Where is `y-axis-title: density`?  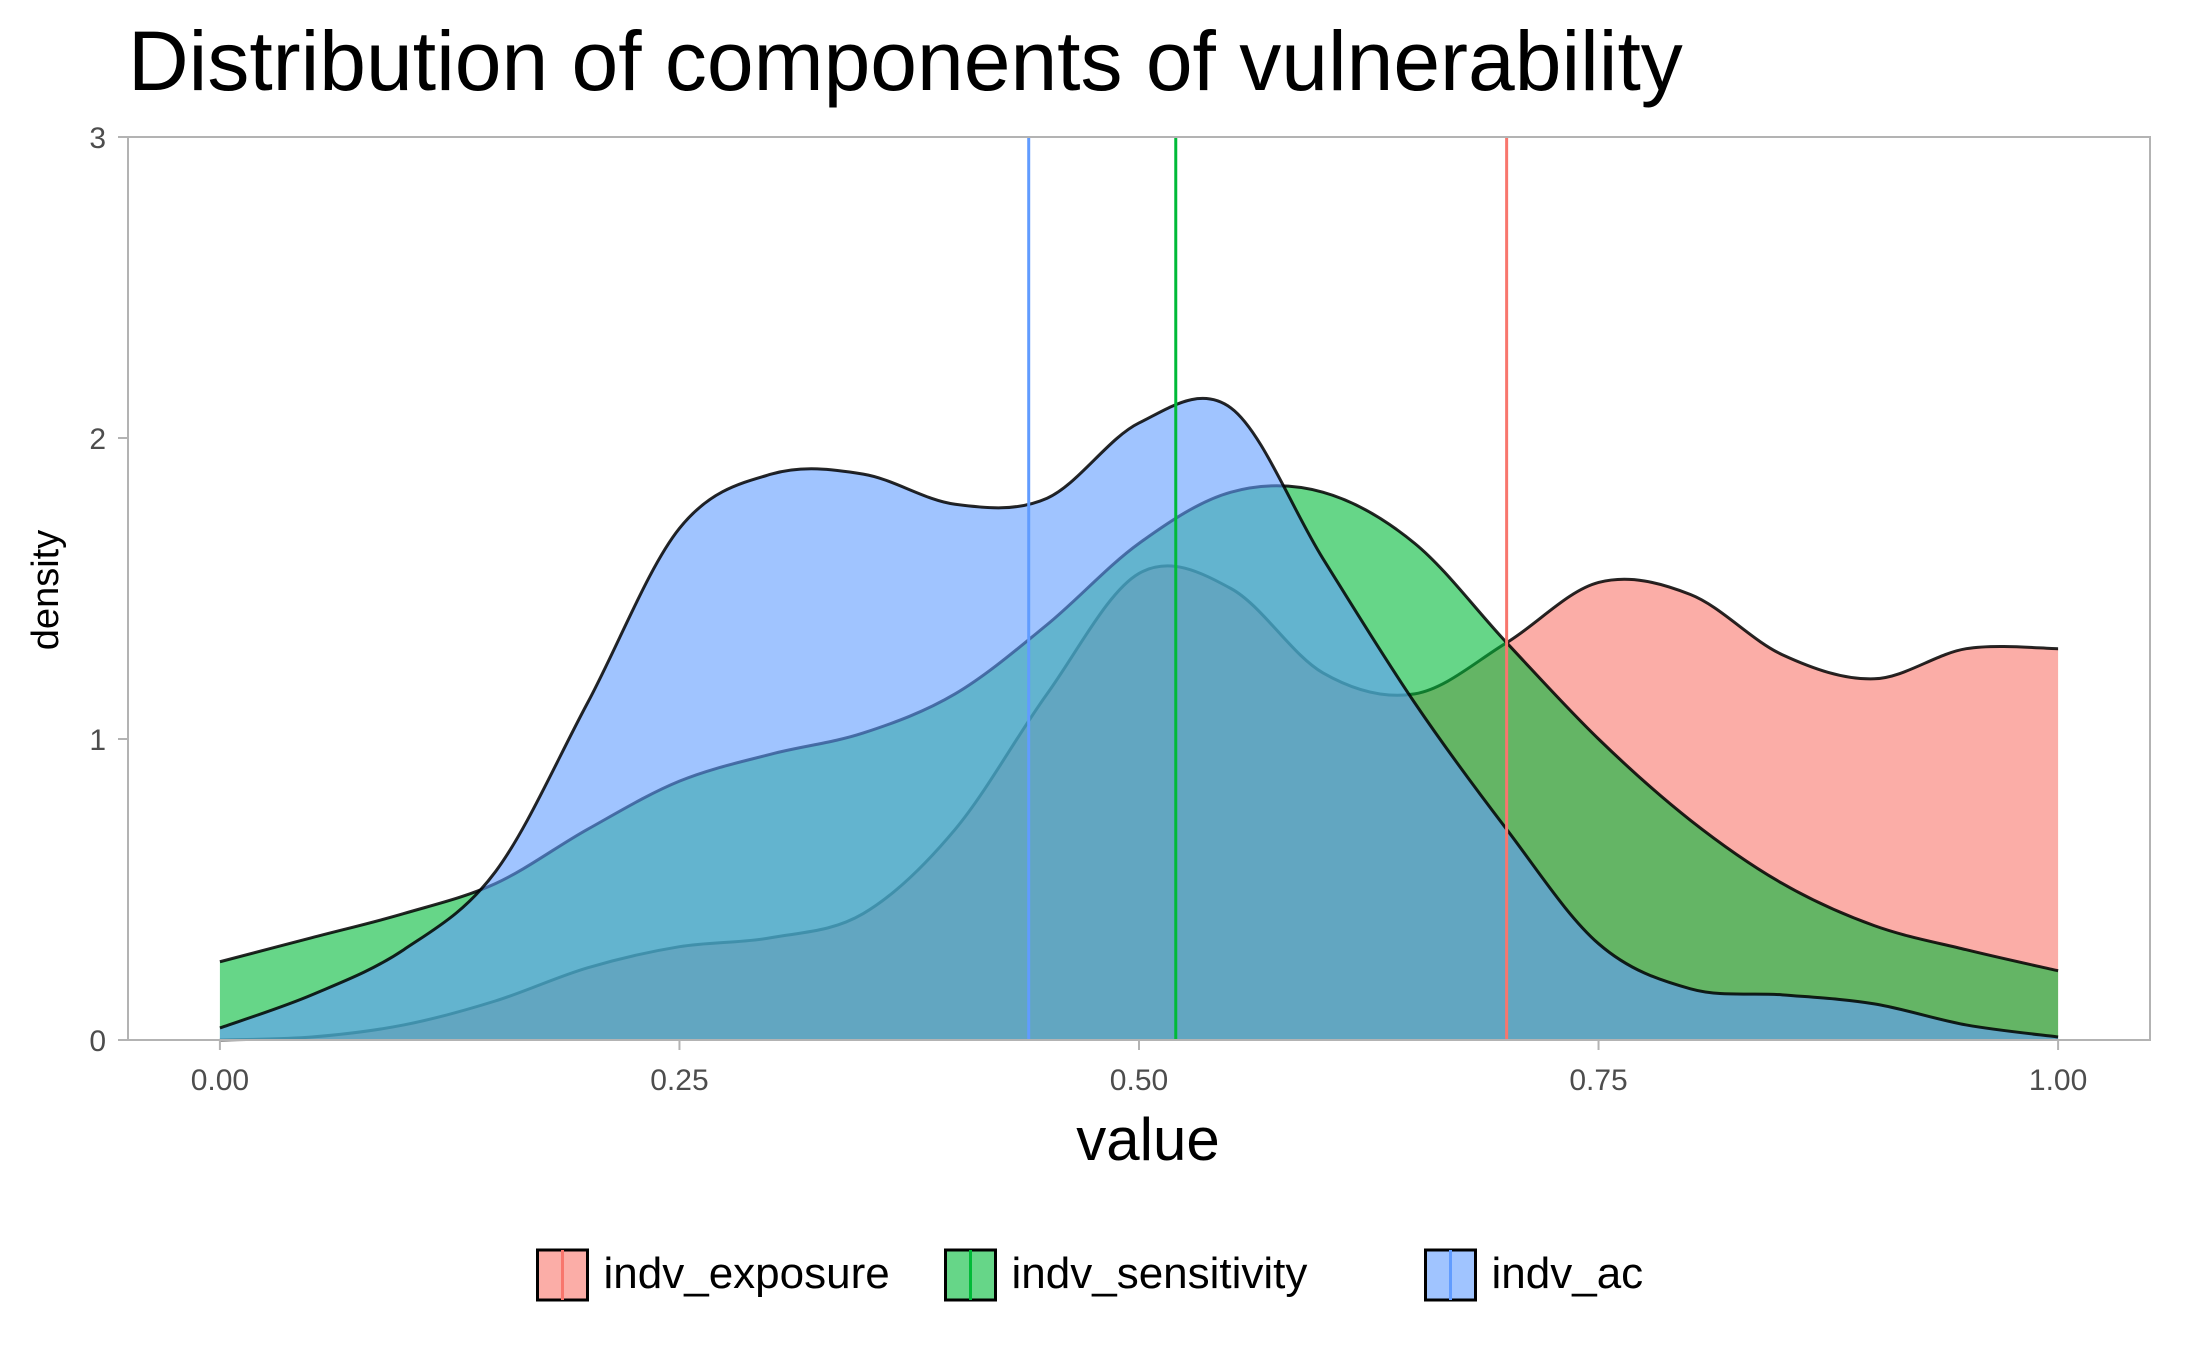
y-axis-title: density is located at coordinates (46, 590).